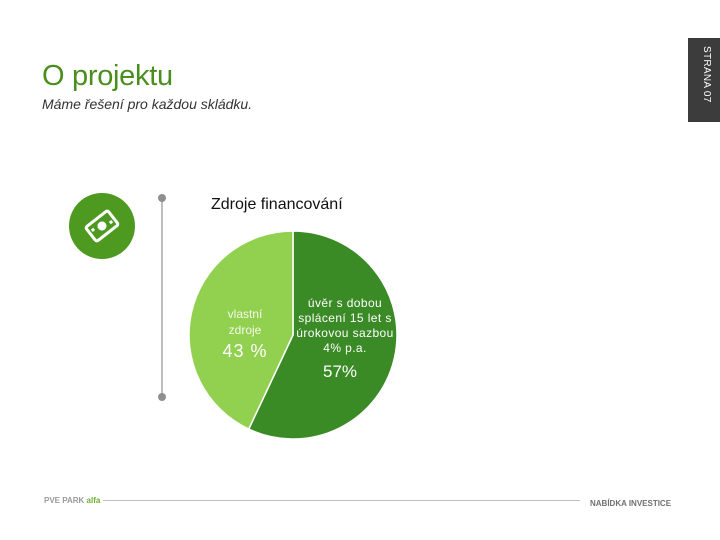 The height and width of the screenshot is (540, 720). I want to click on pie-slice-own-funds, so click(241, 330).